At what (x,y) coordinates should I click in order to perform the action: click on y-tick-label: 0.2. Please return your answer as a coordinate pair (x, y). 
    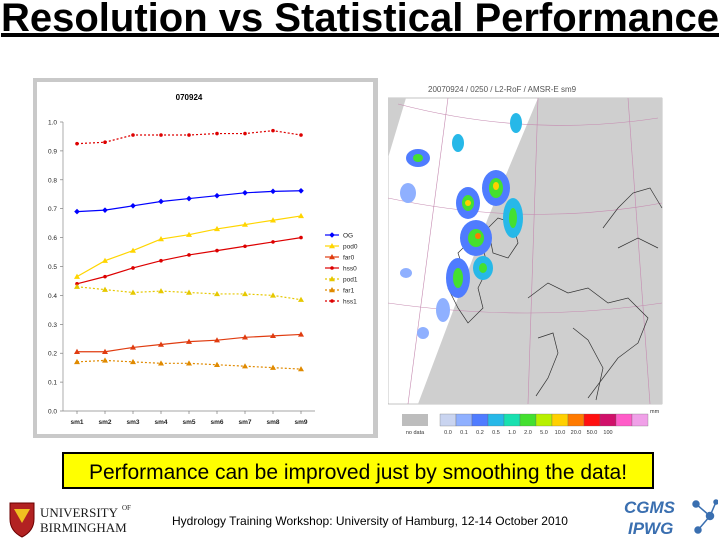
    Looking at the image, I should click on (52, 354).